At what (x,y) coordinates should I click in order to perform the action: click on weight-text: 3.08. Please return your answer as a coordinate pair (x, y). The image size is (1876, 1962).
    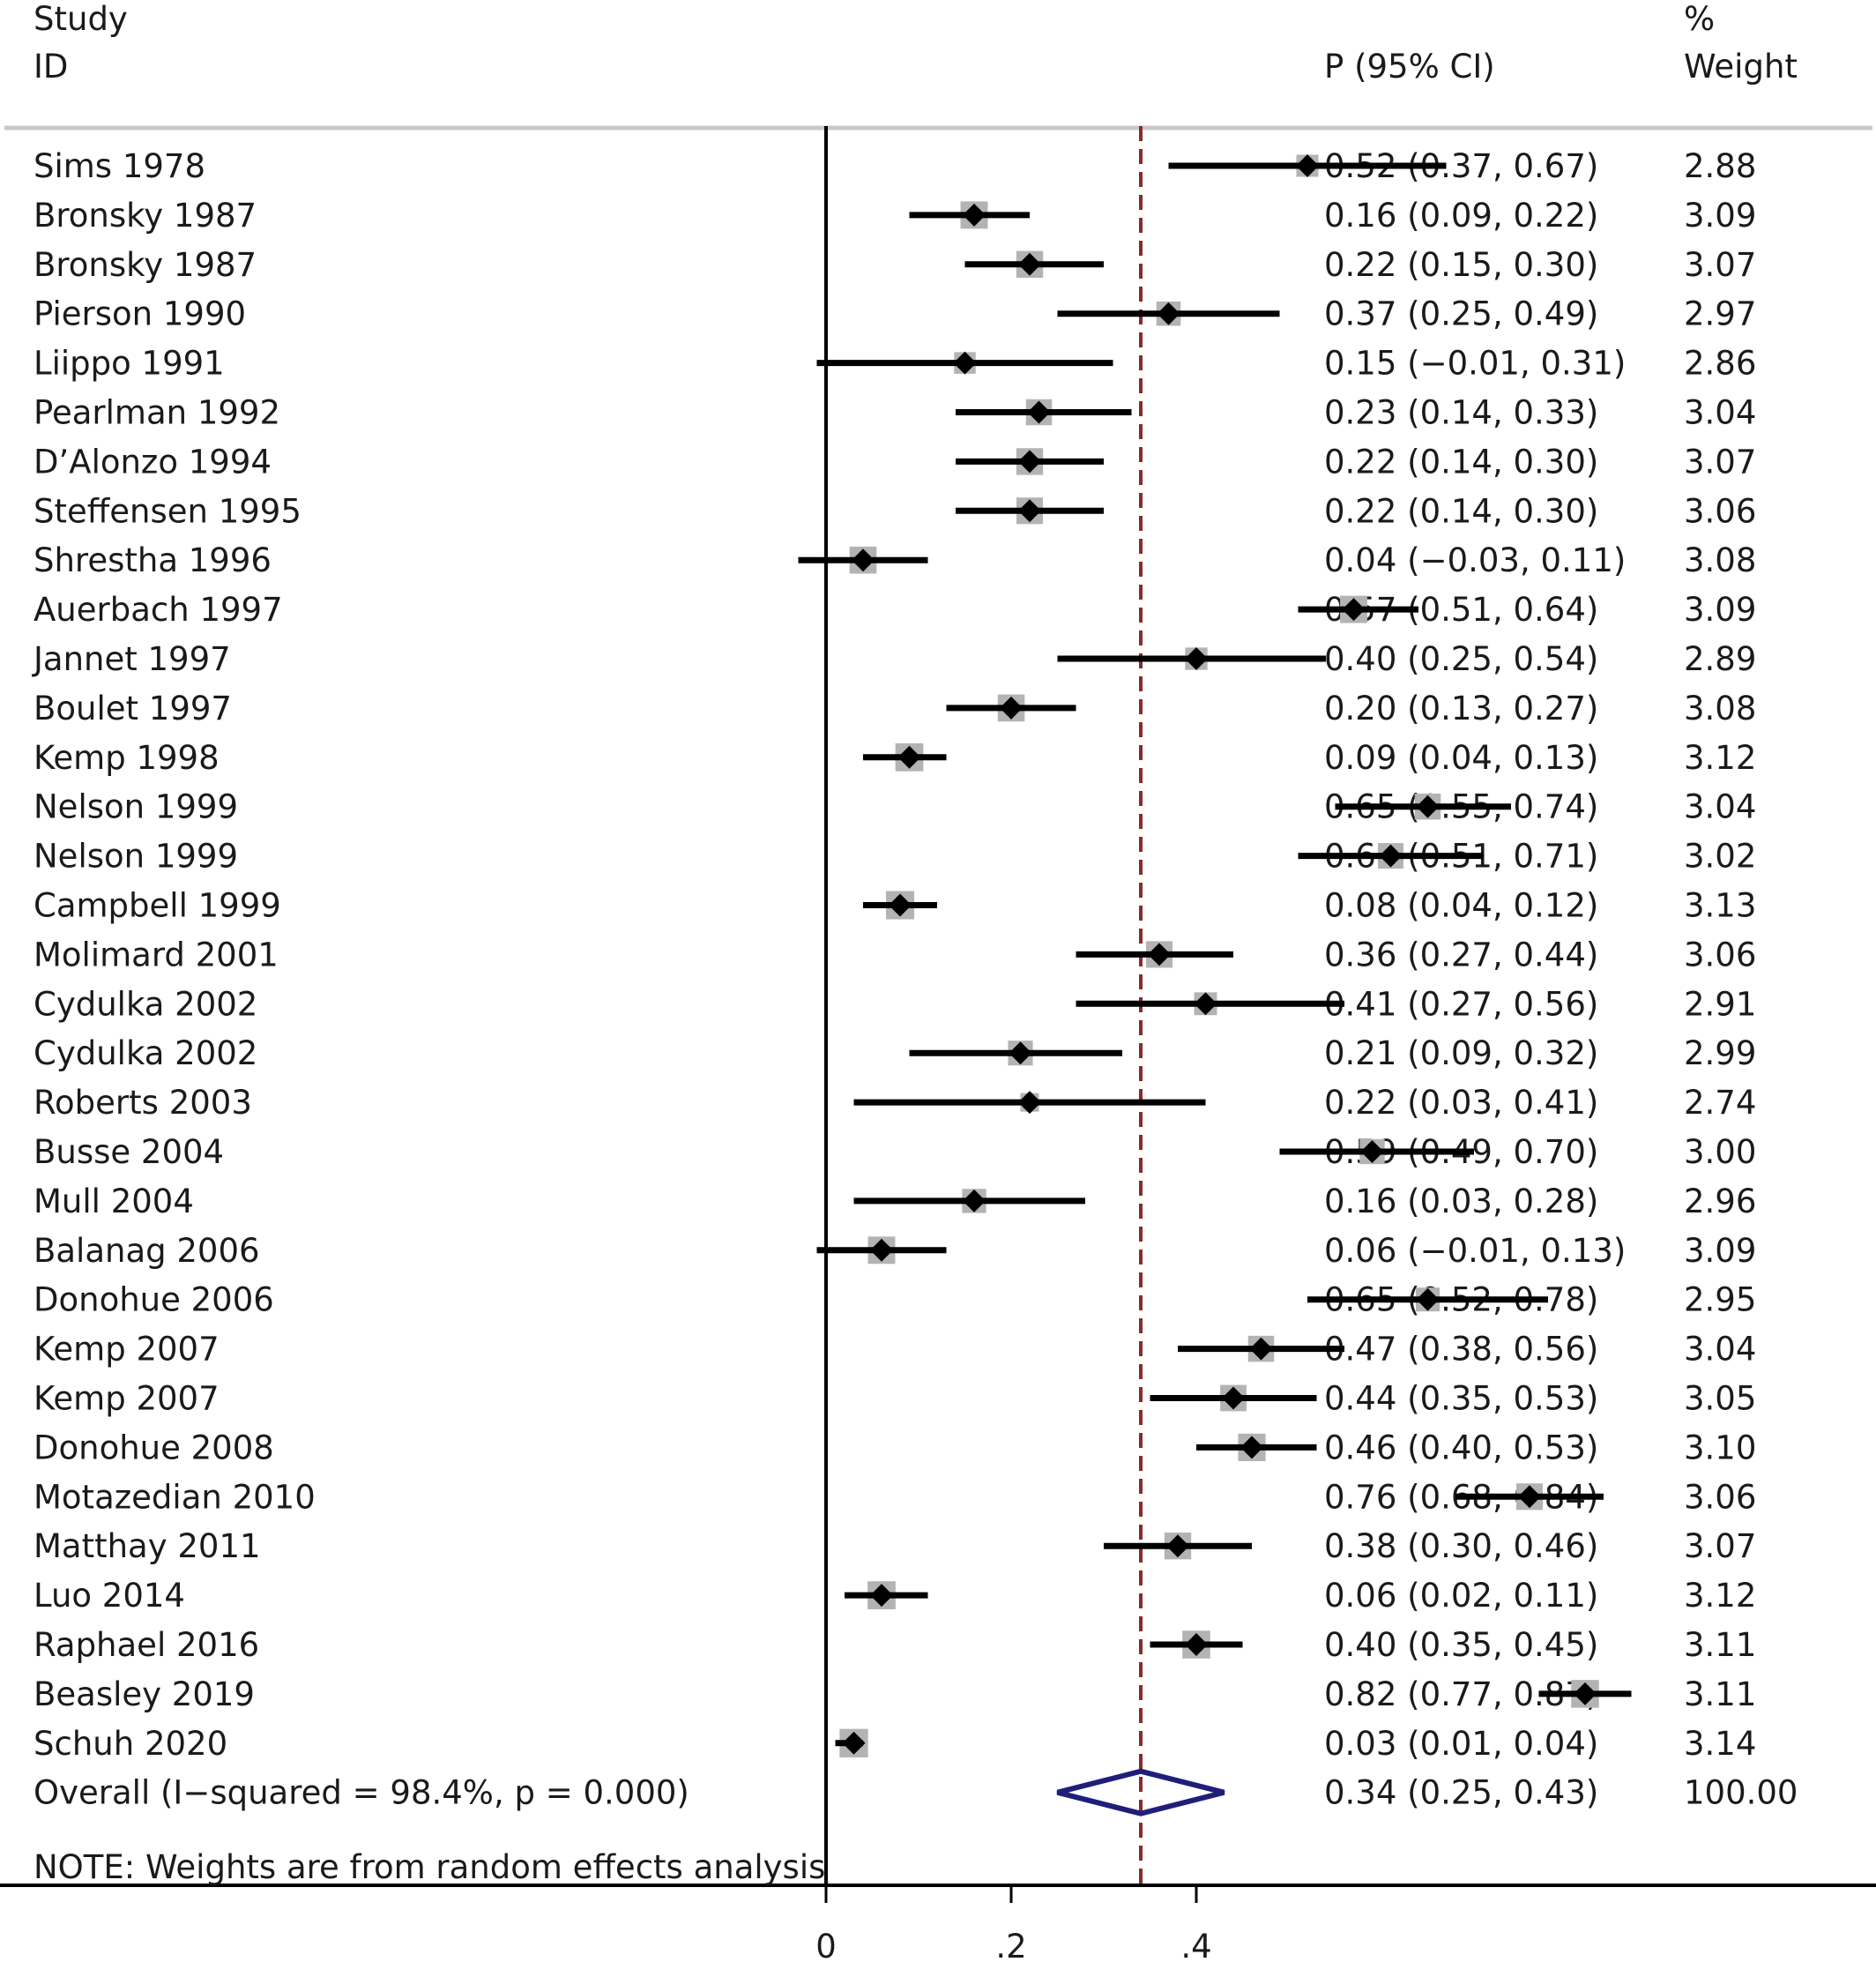
    Looking at the image, I should click on (1720, 560).